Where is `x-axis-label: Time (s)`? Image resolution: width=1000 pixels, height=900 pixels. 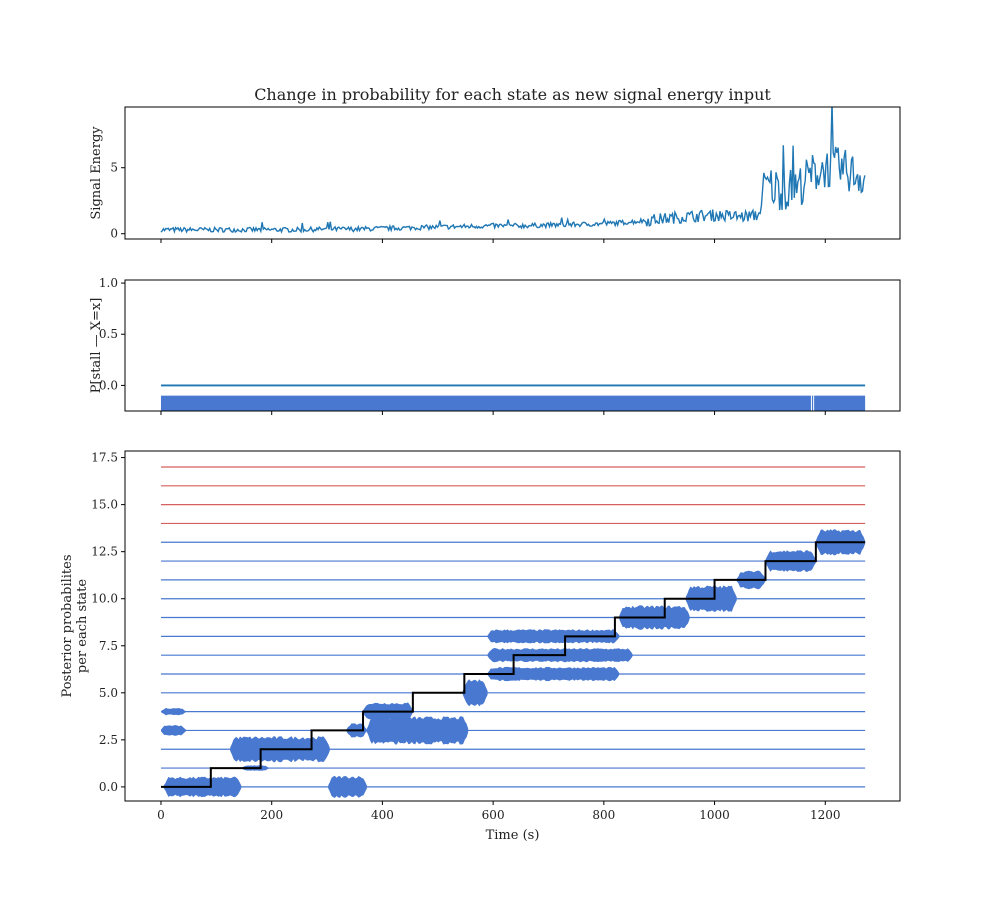 x-axis-label: Time (s) is located at coordinates (513, 835).